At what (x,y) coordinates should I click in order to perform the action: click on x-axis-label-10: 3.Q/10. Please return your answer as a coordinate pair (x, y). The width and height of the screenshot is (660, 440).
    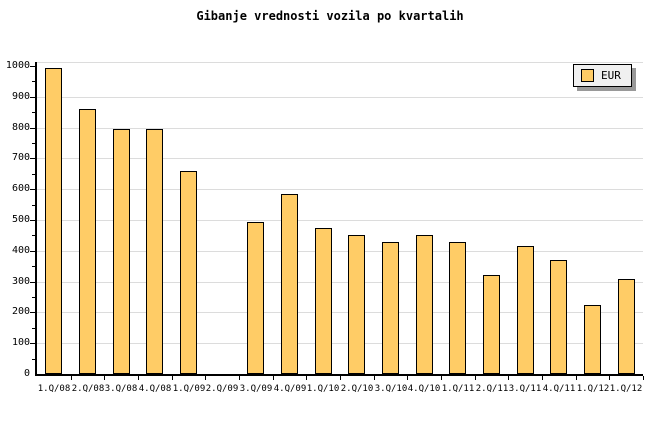
    Looking at the image, I should click on (391, 389).